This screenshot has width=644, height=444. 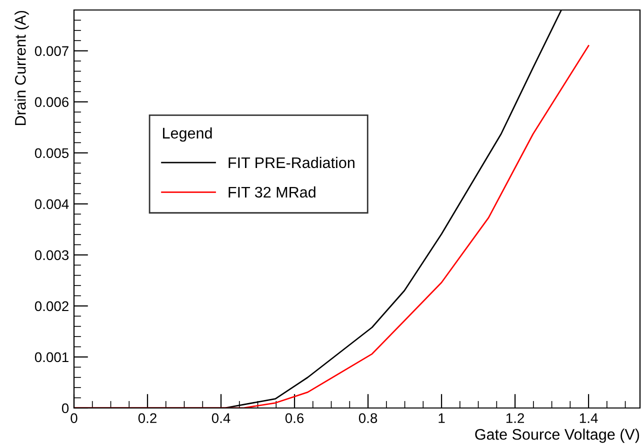 What do you see at coordinates (294, 418) in the screenshot?
I see `x-tick-label: 0.6` at bounding box center [294, 418].